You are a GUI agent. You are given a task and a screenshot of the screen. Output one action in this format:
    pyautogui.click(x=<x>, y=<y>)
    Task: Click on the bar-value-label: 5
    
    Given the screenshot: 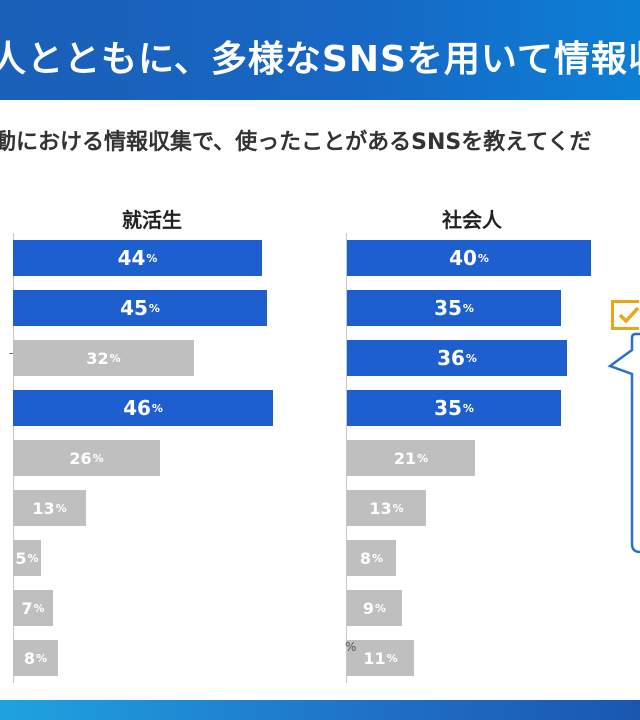 What is the action you would take?
    pyautogui.click(x=21, y=558)
    